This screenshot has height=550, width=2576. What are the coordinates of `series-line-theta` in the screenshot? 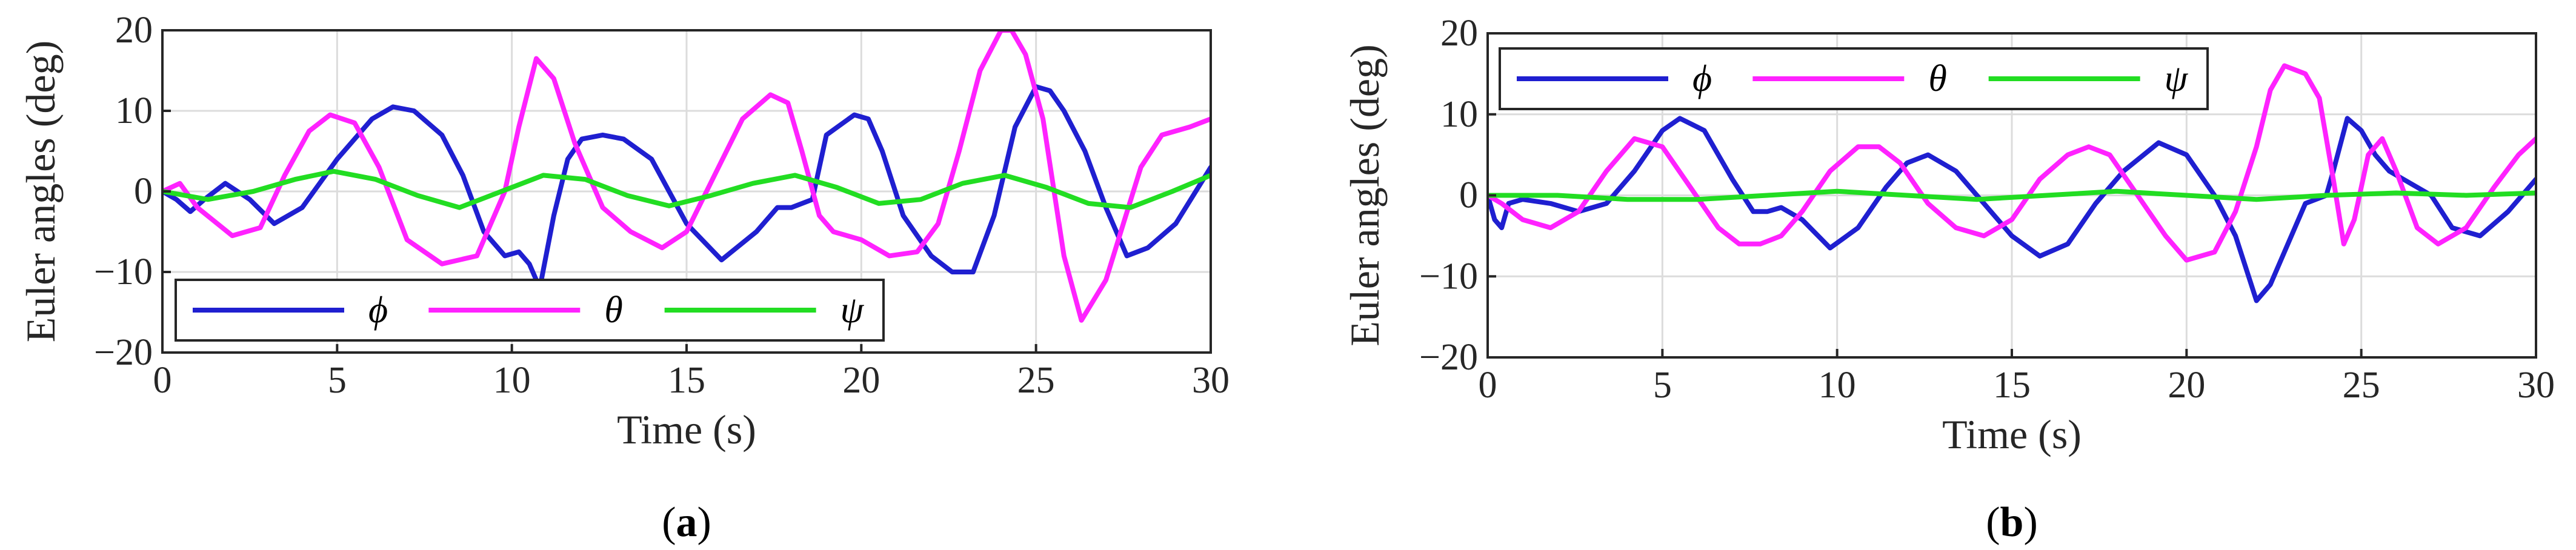 It's located at (2012, 163).